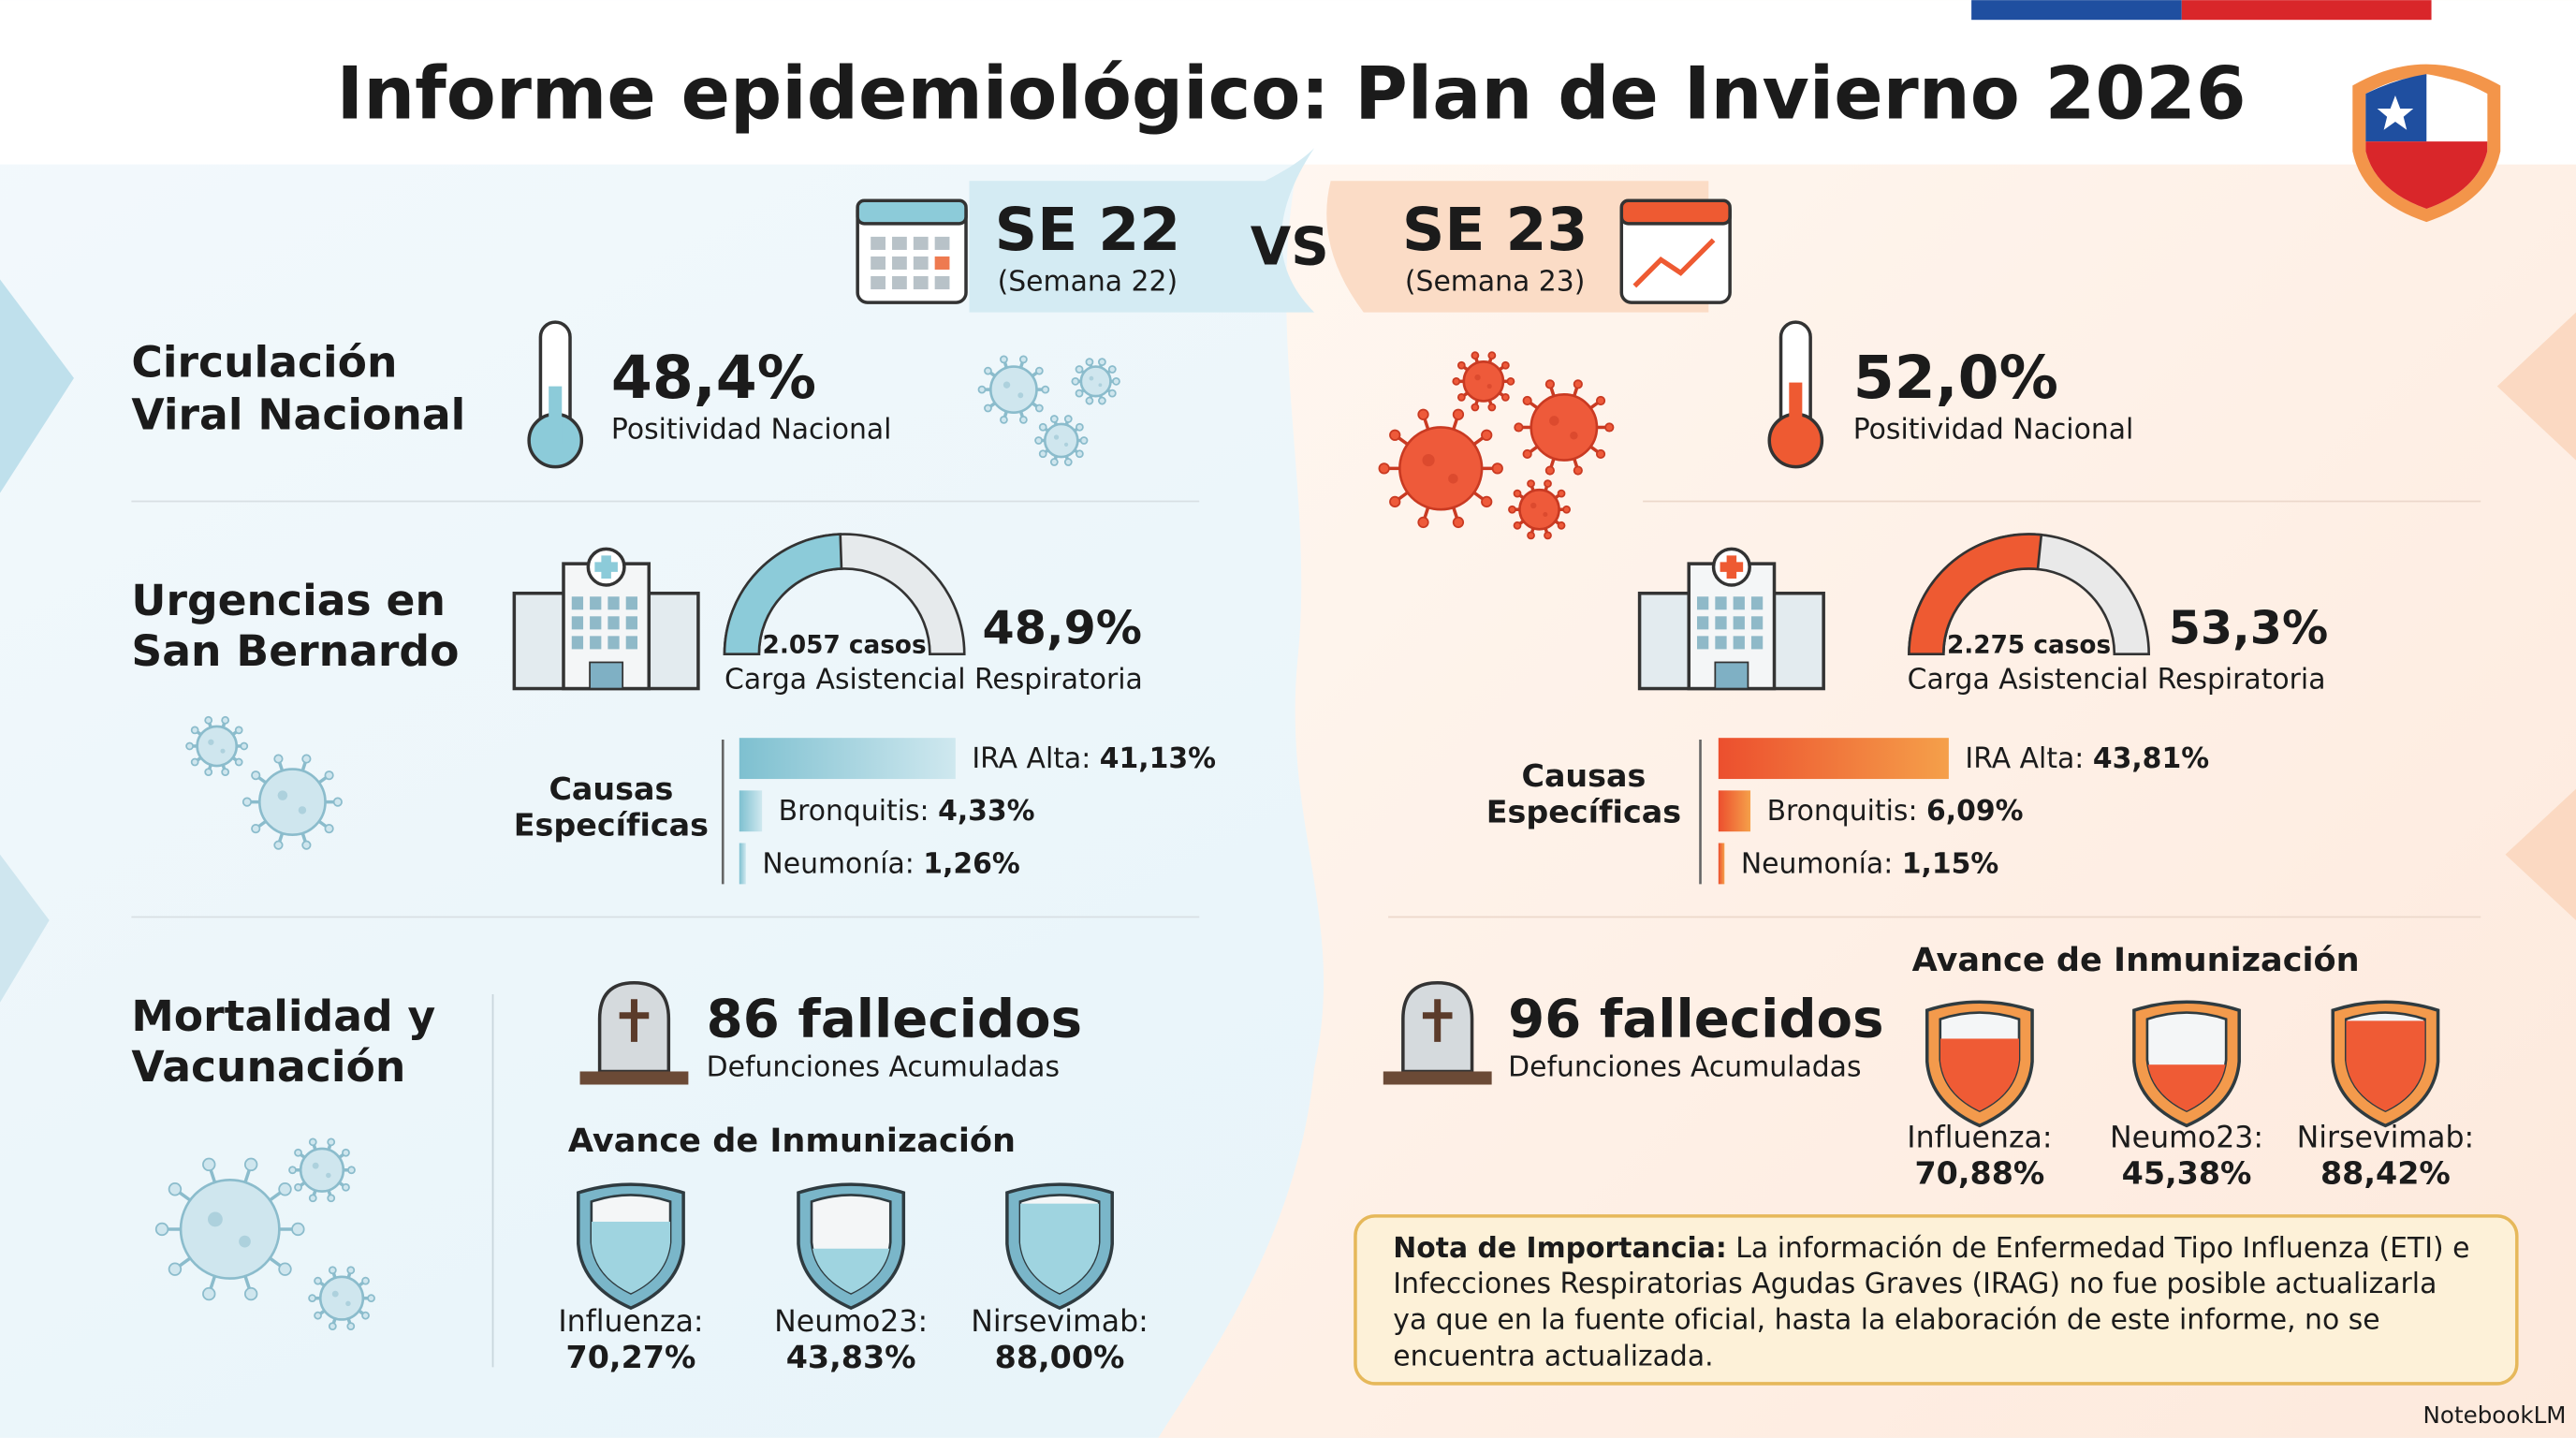 The image size is (2576, 1438). I want to click on vaccine-name: Neumo23:, so click(2186, 1137).